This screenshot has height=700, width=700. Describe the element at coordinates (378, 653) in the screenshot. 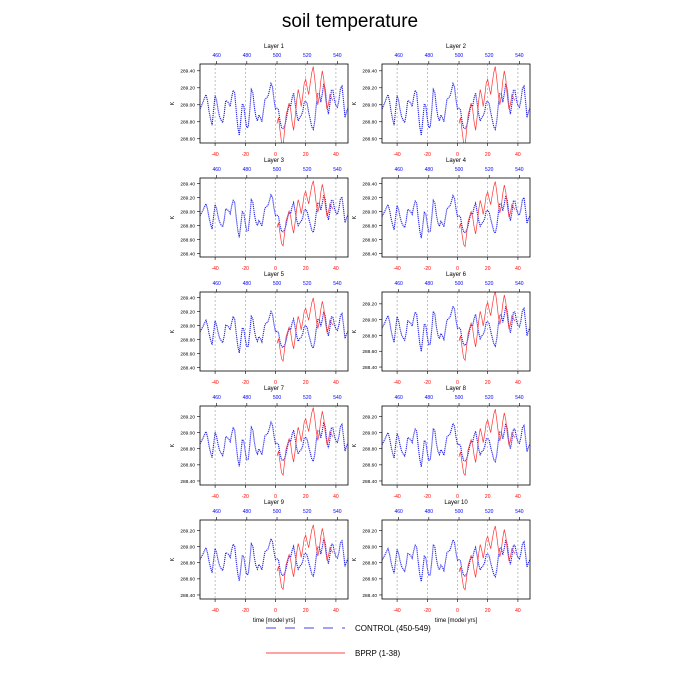

I see `legend-bprp-label: BPRP (1-38)` at that location.